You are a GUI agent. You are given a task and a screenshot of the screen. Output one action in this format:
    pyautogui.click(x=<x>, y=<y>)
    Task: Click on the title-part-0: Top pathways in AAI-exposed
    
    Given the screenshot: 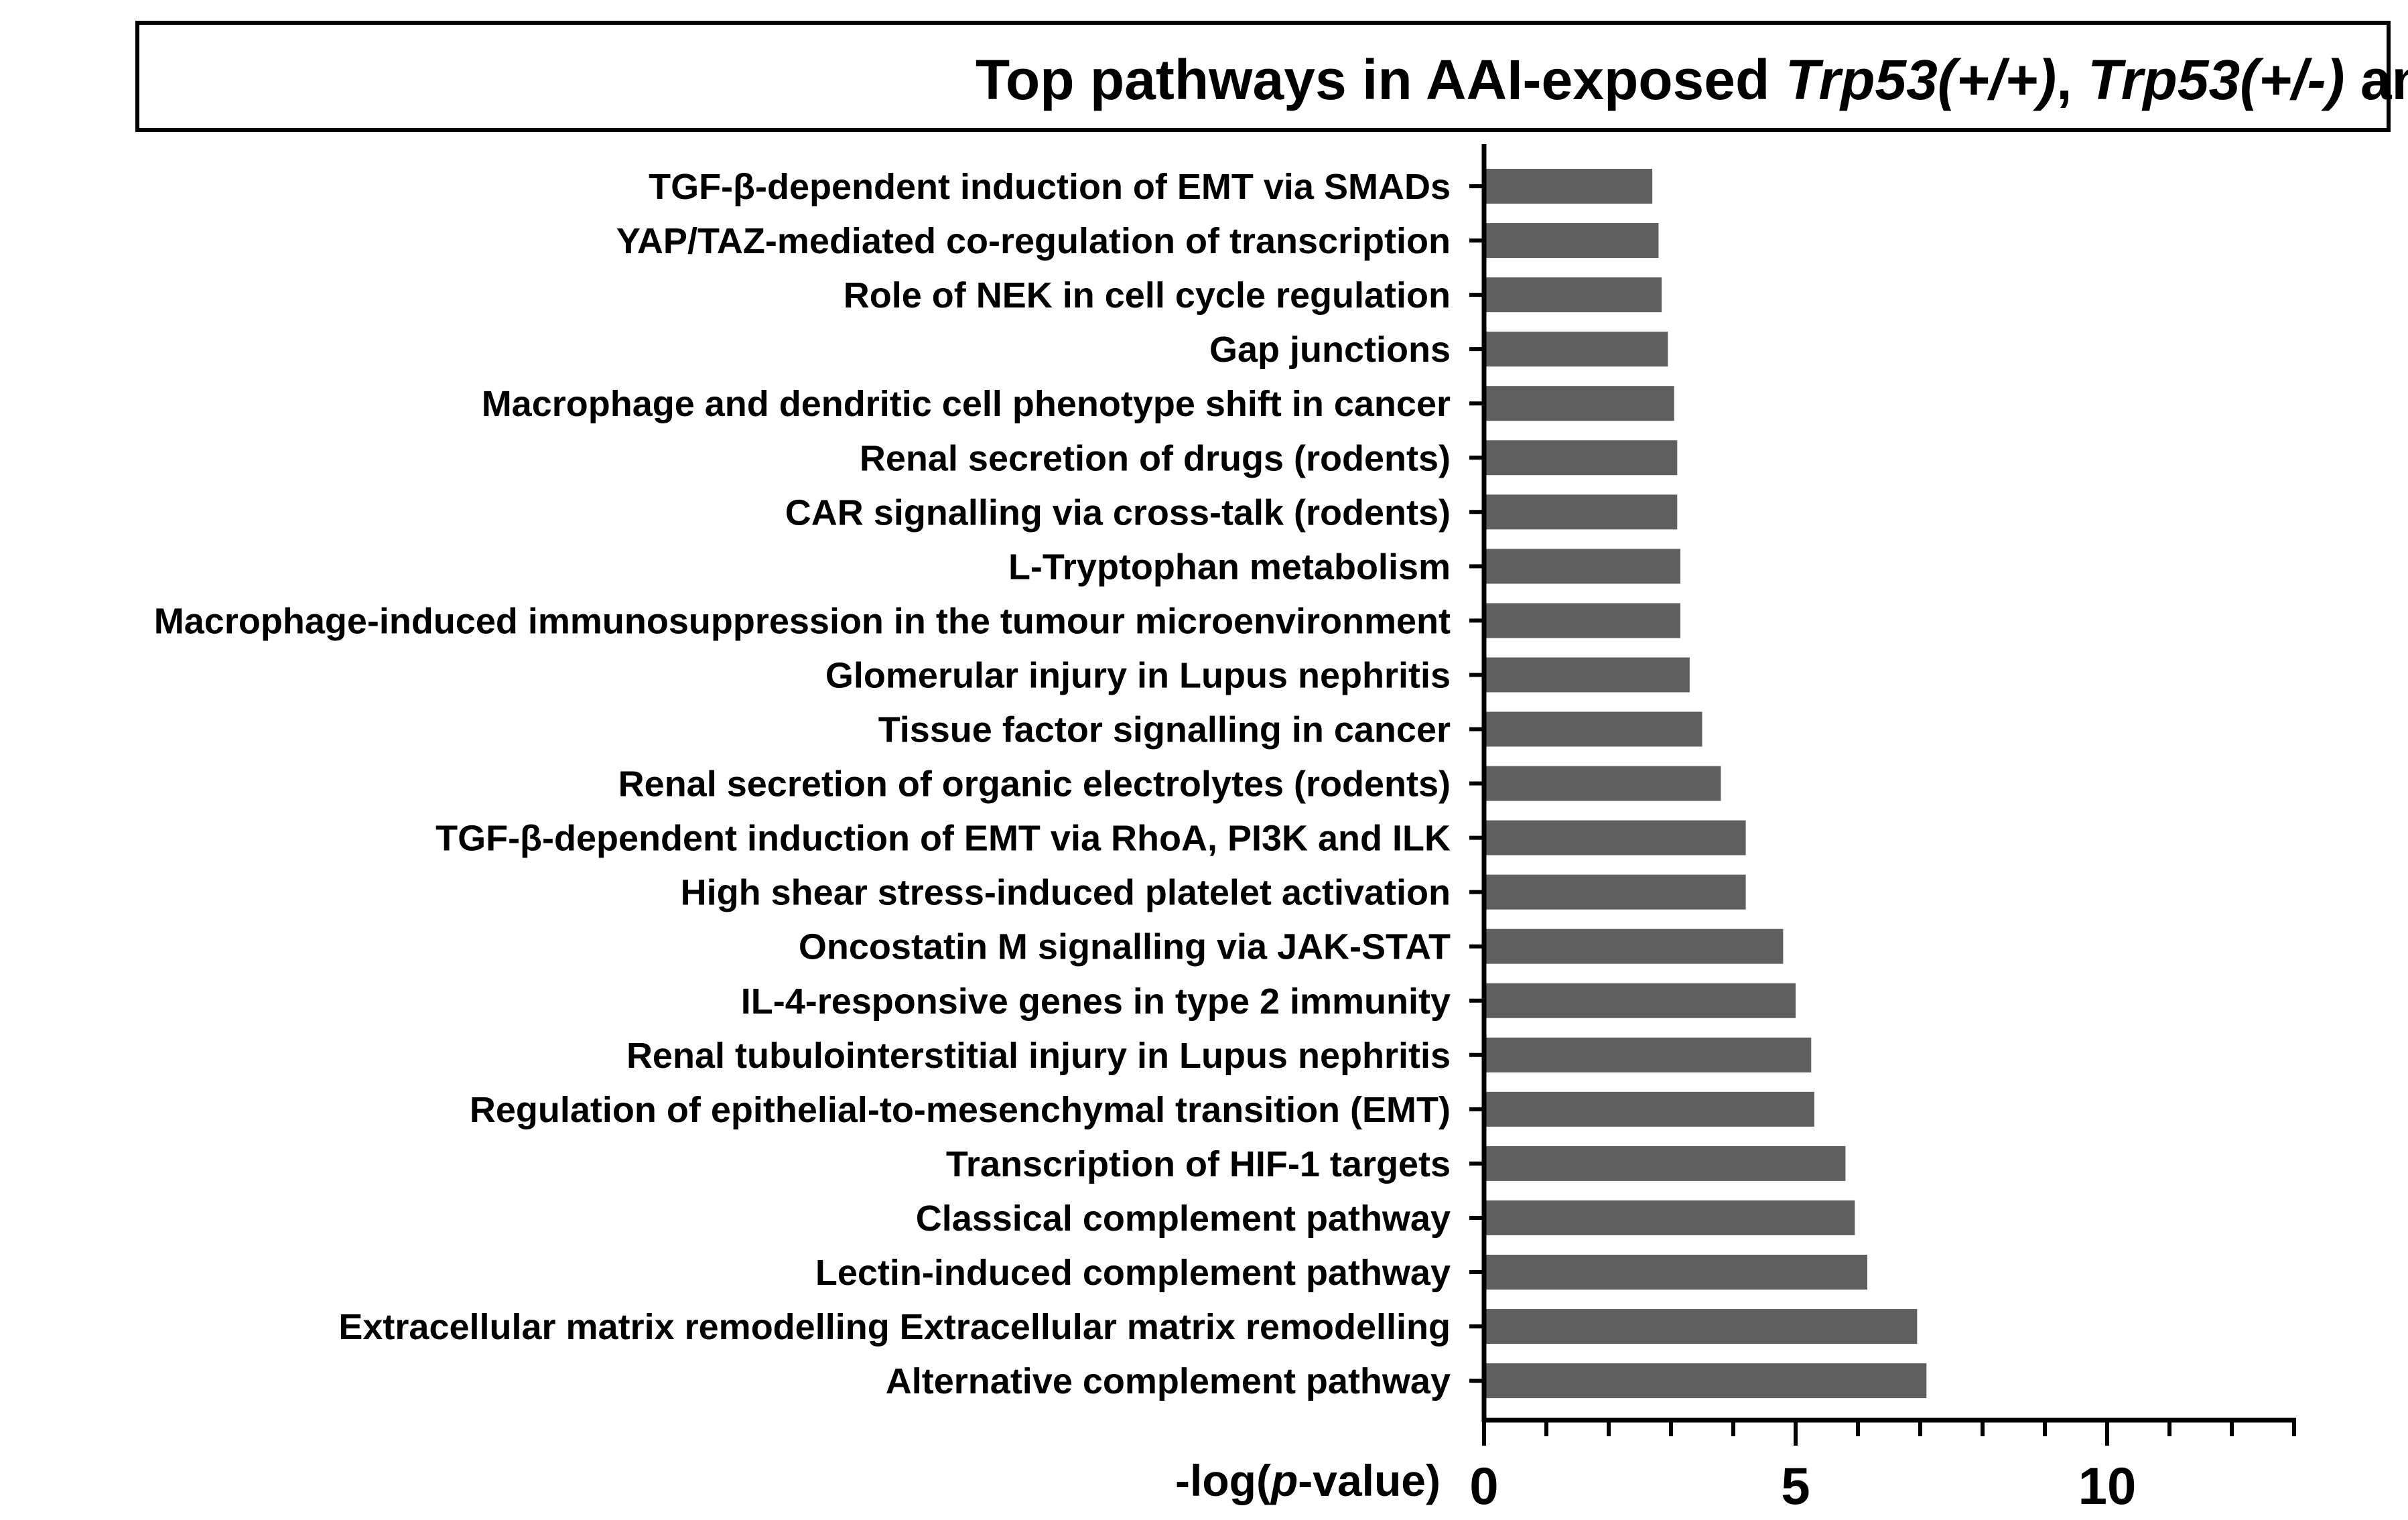 What is the action you would take?
    pyautogui.click(x=1381, y=79)
    